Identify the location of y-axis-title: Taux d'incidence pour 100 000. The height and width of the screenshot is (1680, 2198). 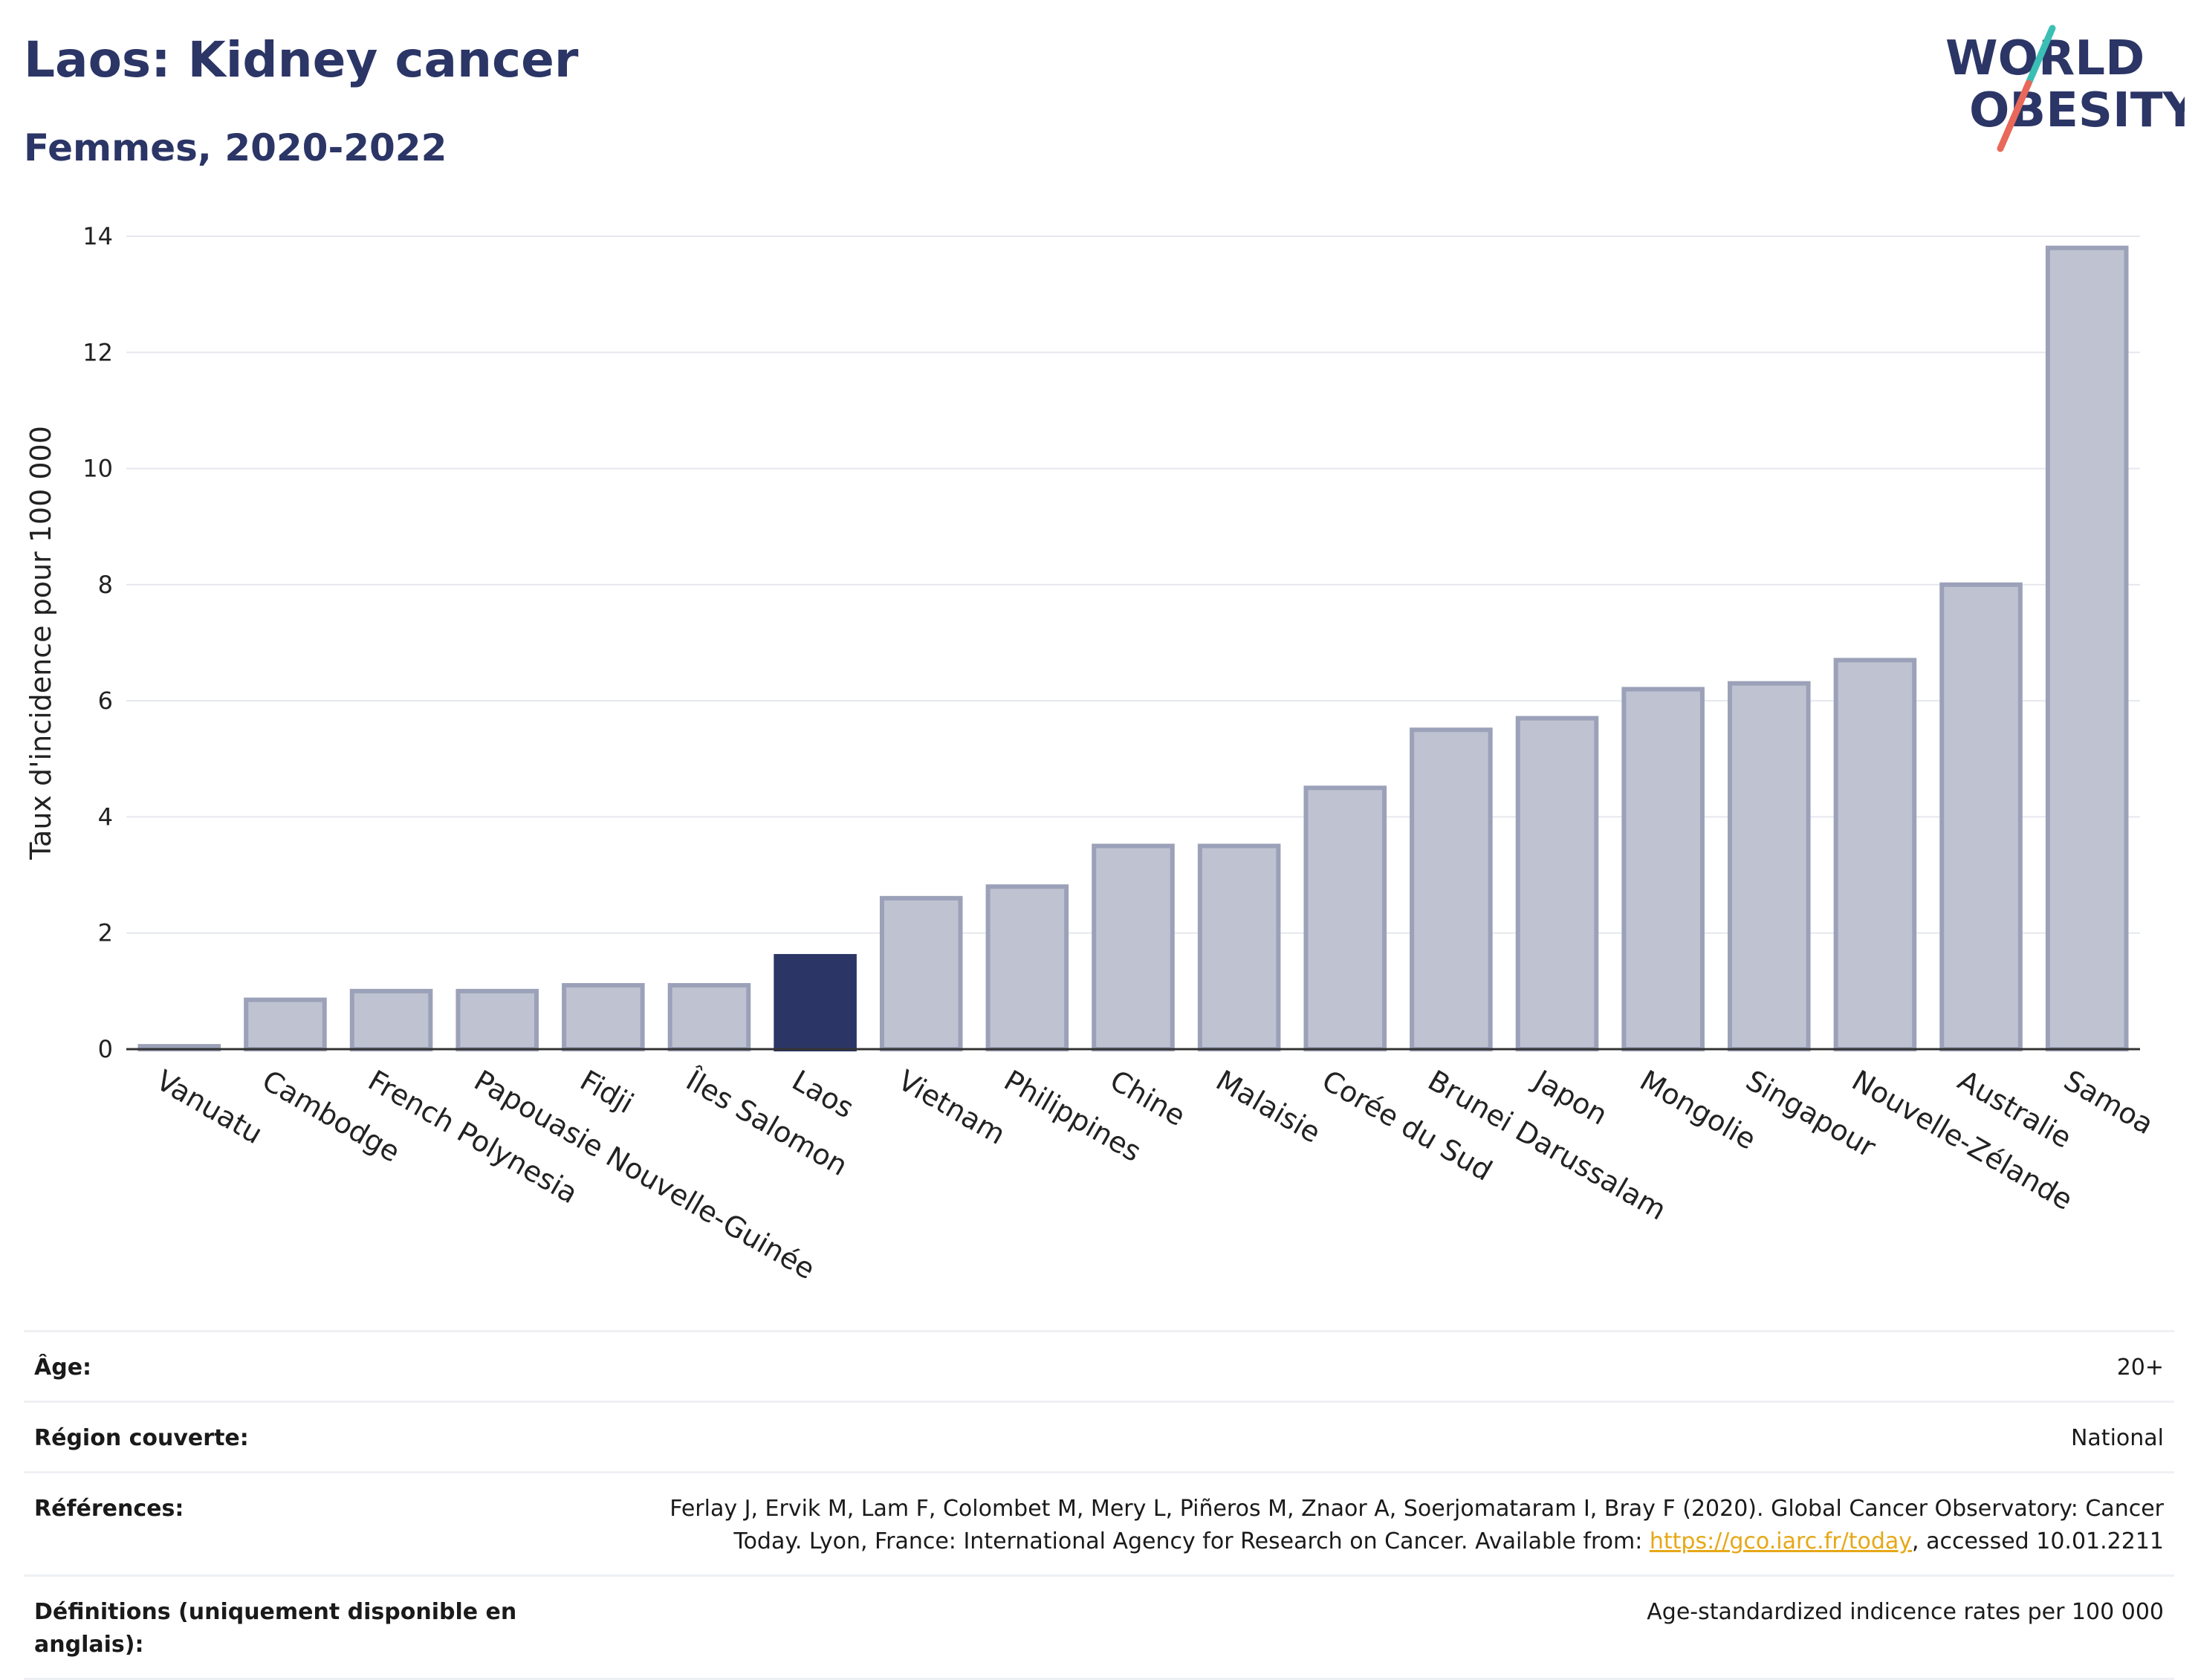
(41, 643).